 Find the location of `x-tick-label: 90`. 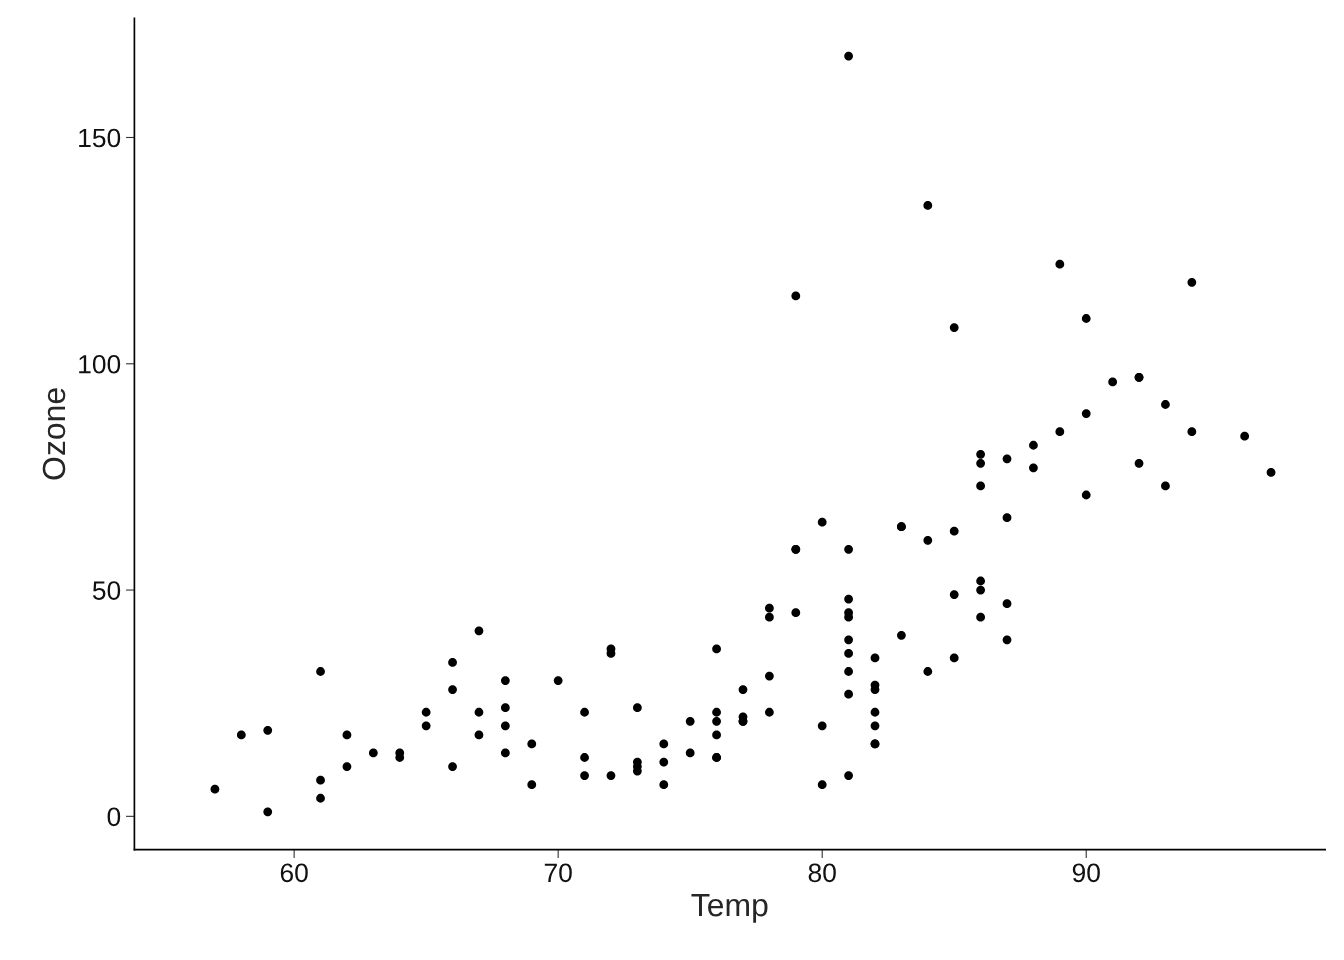

x-tick-label: 90 is located at coordinates (1086, 873).